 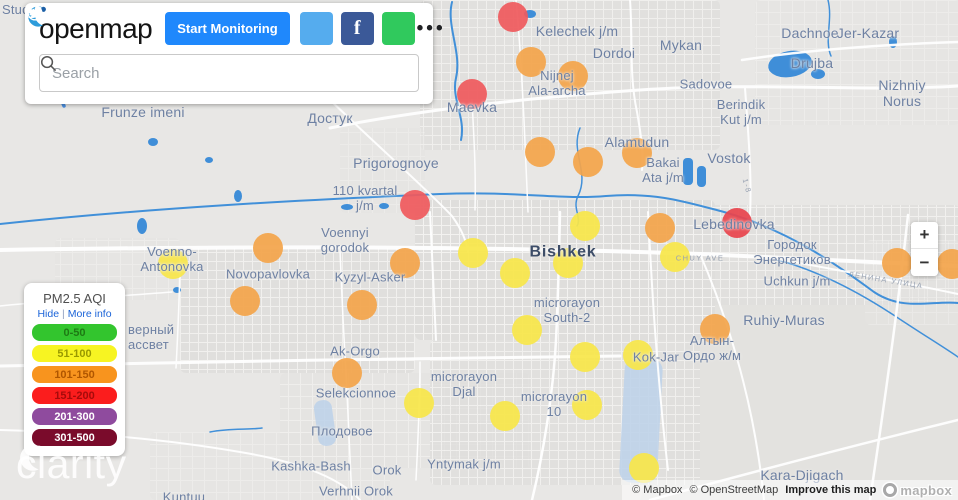 I want to click on legend-ranges: 0-50 51-100 101-150 151-200 201-300 301-500, so click(x=74, y=385).